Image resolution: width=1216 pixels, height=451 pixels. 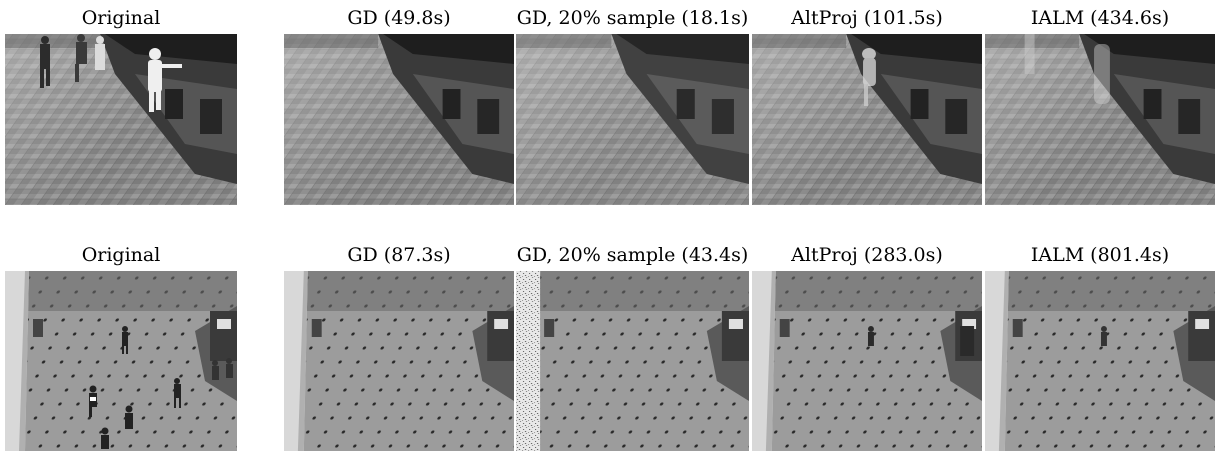 What do you see at coordinates (121, 255) in the screenshot?
I see `caption-row2-original: Original` at bounding box center [121, 255].